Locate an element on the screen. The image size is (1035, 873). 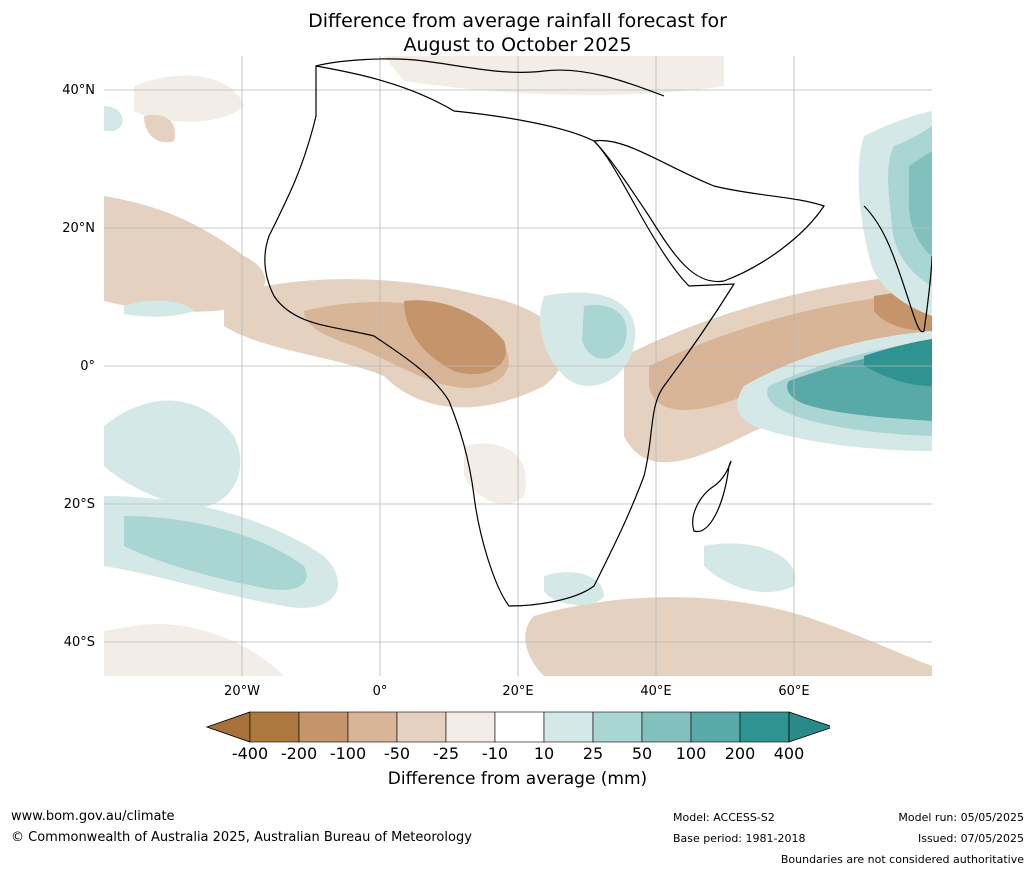
footer-url: www.bom.gov.au/climate is located at coordinates (93, 816).